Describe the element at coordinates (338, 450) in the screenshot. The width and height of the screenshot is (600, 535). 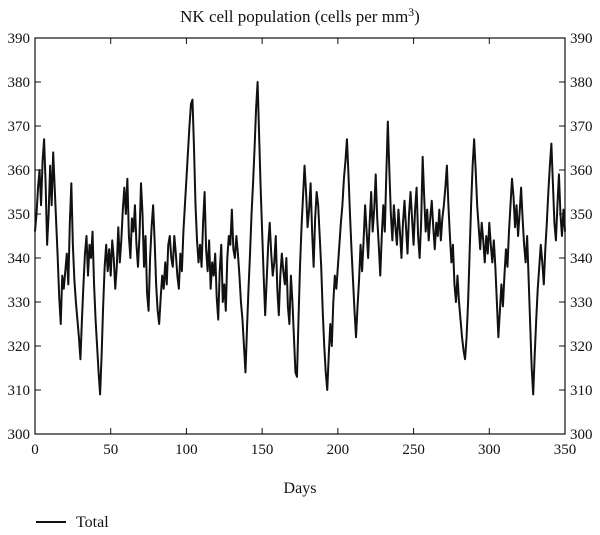
I see `x-tick-label: 200` at that location.